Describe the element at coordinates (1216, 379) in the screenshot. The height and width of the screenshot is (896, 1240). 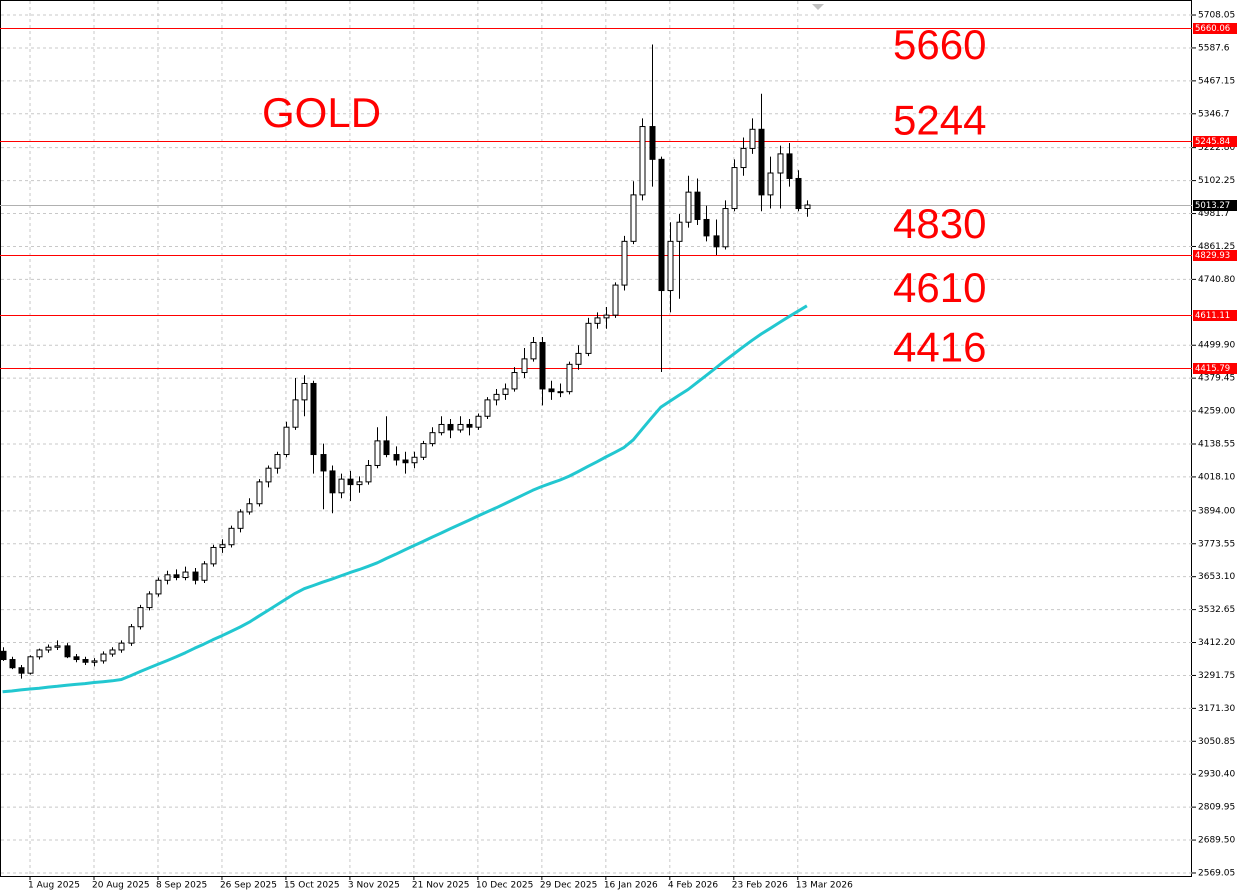
I see `y-tick-label: 4379.45` at that location.